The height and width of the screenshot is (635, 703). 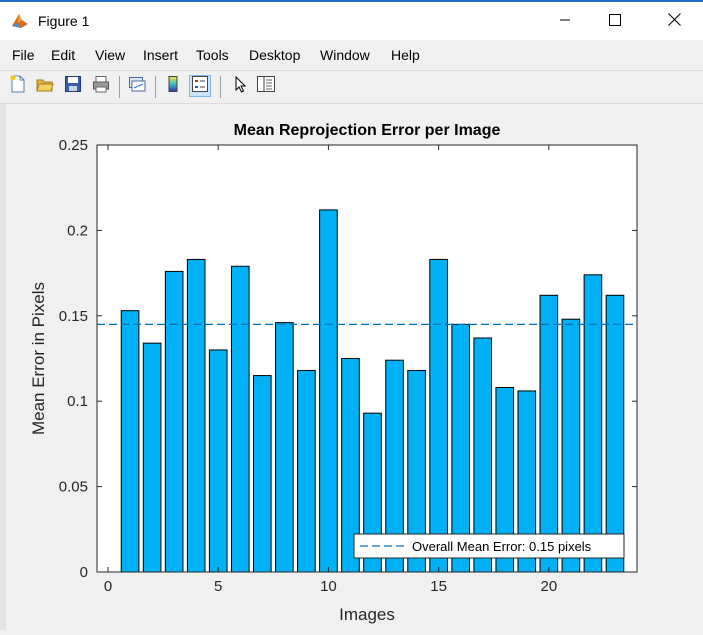 What do you see at coordinates (161, 55) in the screenshot?
I see `menu-insert: Insert` at bounding box center [161, 55].